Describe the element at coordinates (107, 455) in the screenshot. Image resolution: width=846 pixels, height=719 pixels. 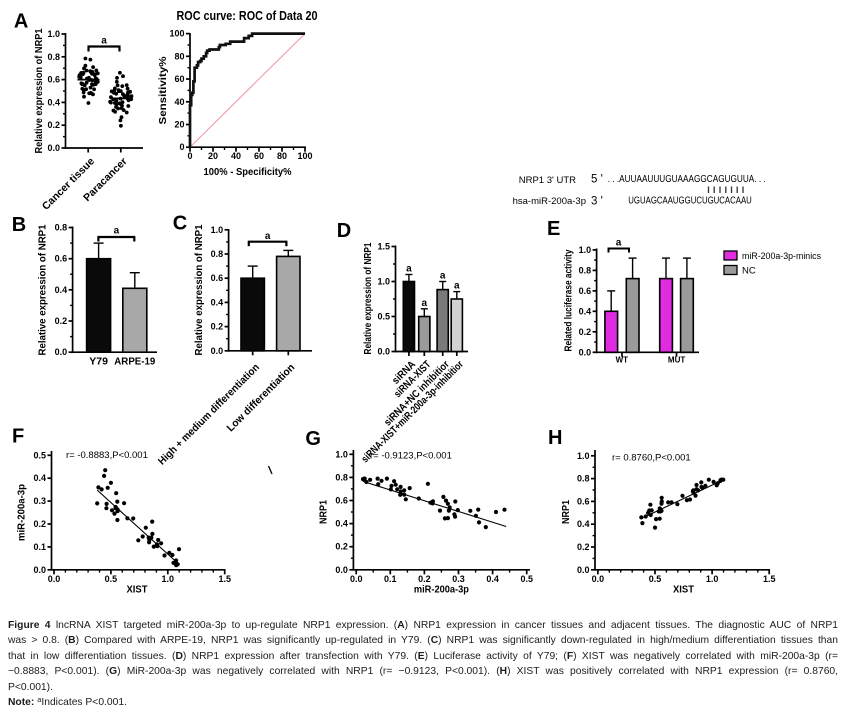
I see `svg-text: r= -0.8883,P<0.001` at that location.